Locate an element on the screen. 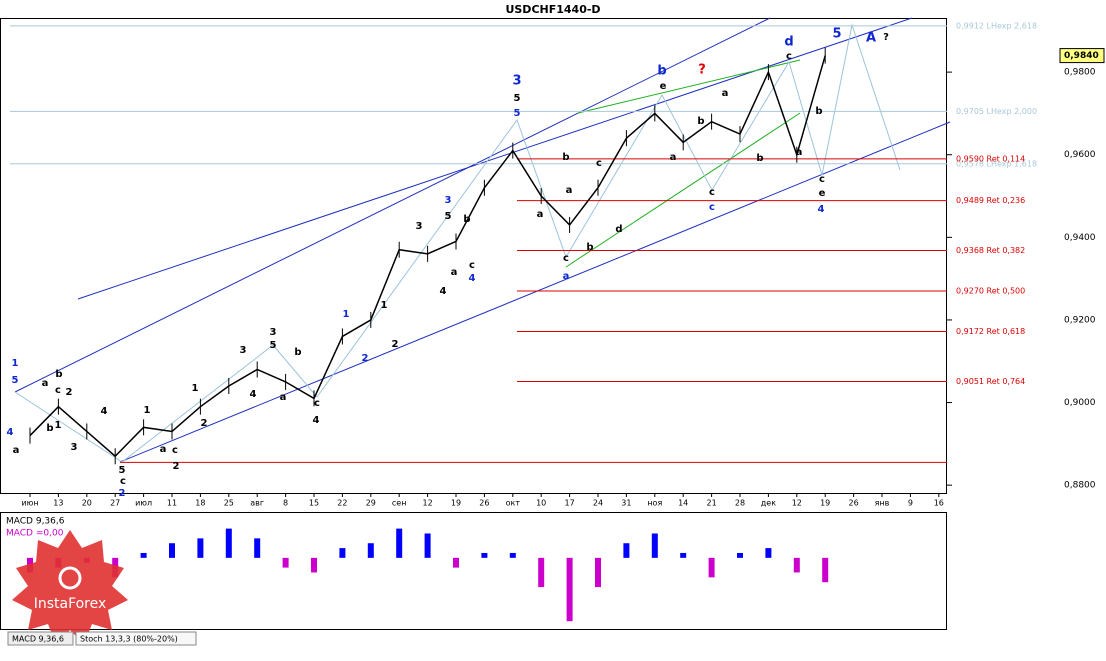  level-label: 0,9590 Ret 0,114 is located at coordinates (990, 158).